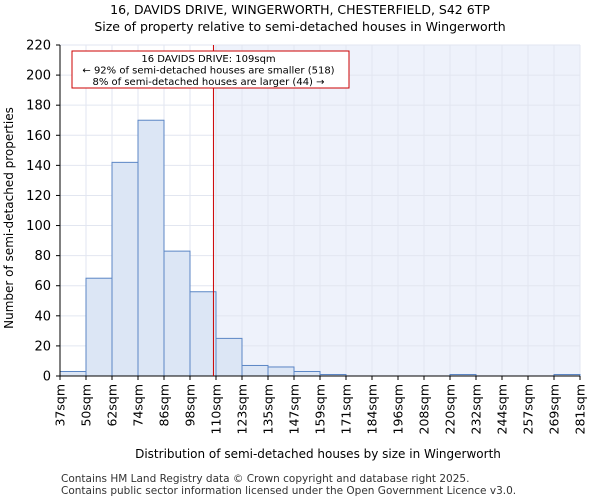 The width and height of the screenshot is (600, 500). Describe the element at coordinates (86, 405) in the screenshot. I see `x-tick-label: 50sqm` at that location.